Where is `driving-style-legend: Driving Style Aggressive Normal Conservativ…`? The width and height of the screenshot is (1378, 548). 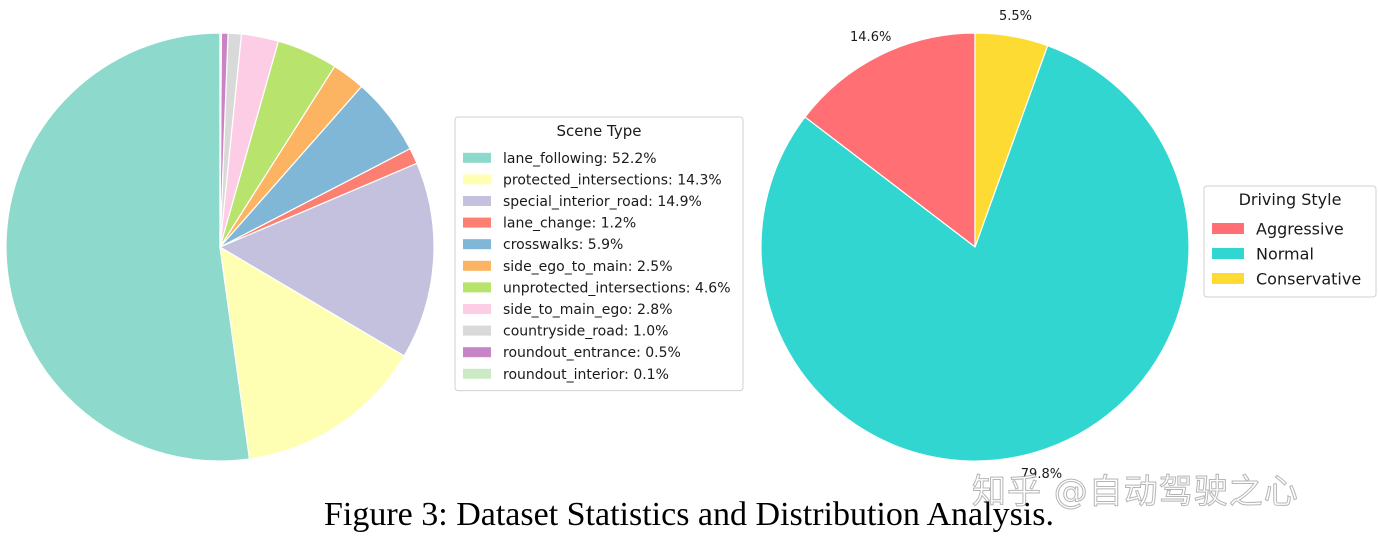 driving-style-legend: Driving Style Aggressive Normal Conservativ… is located at coordinates (1290, 241).